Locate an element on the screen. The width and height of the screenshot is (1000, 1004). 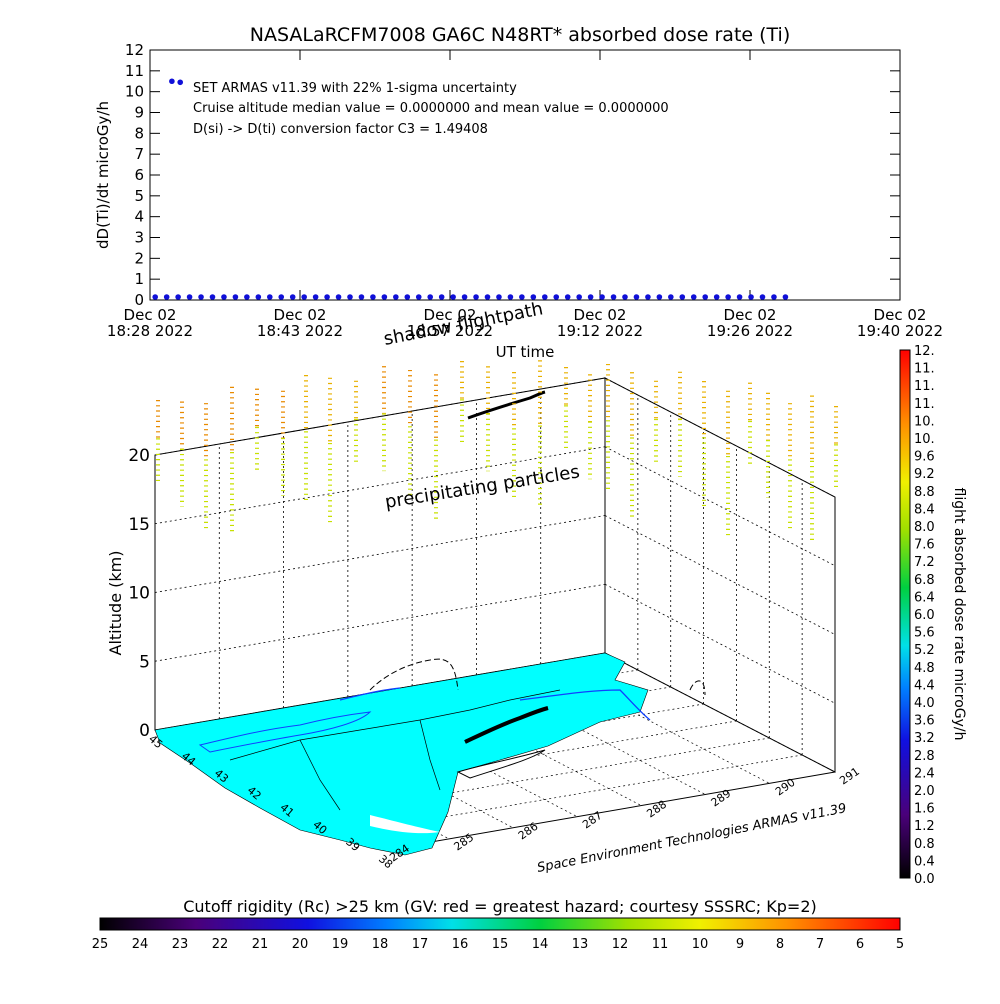
rigidity-colorbar-ticks: 25 24 23 22 21 20 19 18 17 16 15 14 13 12 11 10 9 8 7 6 5 is located at coordinates (498, 944).